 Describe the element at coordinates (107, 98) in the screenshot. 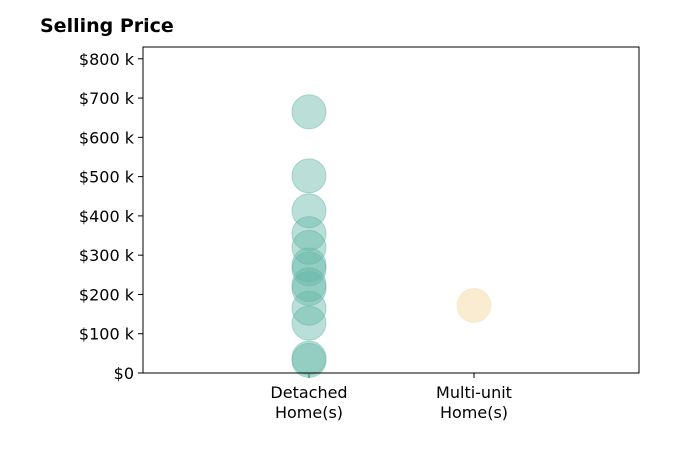

I see `y-tick-label: $700 k` at that location.